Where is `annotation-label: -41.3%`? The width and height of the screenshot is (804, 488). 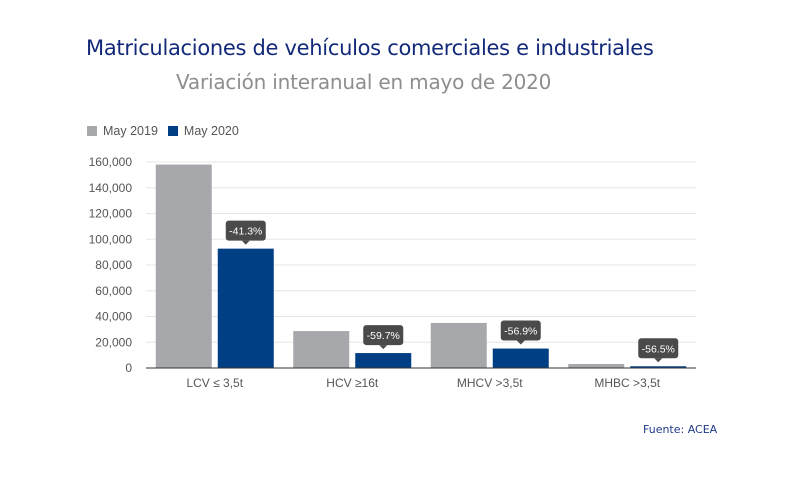 annotation-label: -41.3% is located at coordinates (245, 232).